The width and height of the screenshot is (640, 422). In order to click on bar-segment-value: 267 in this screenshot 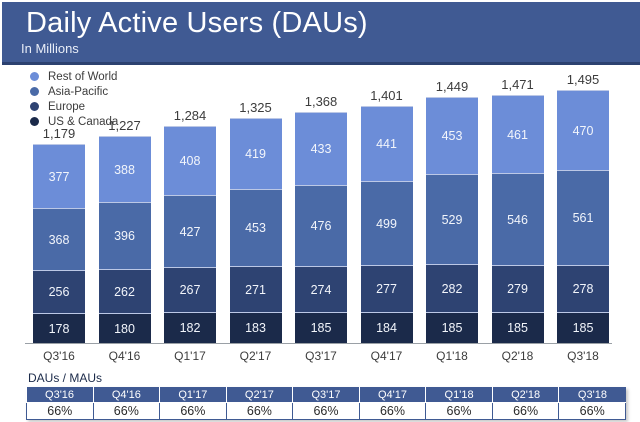, I will do `click(190, 290)`.